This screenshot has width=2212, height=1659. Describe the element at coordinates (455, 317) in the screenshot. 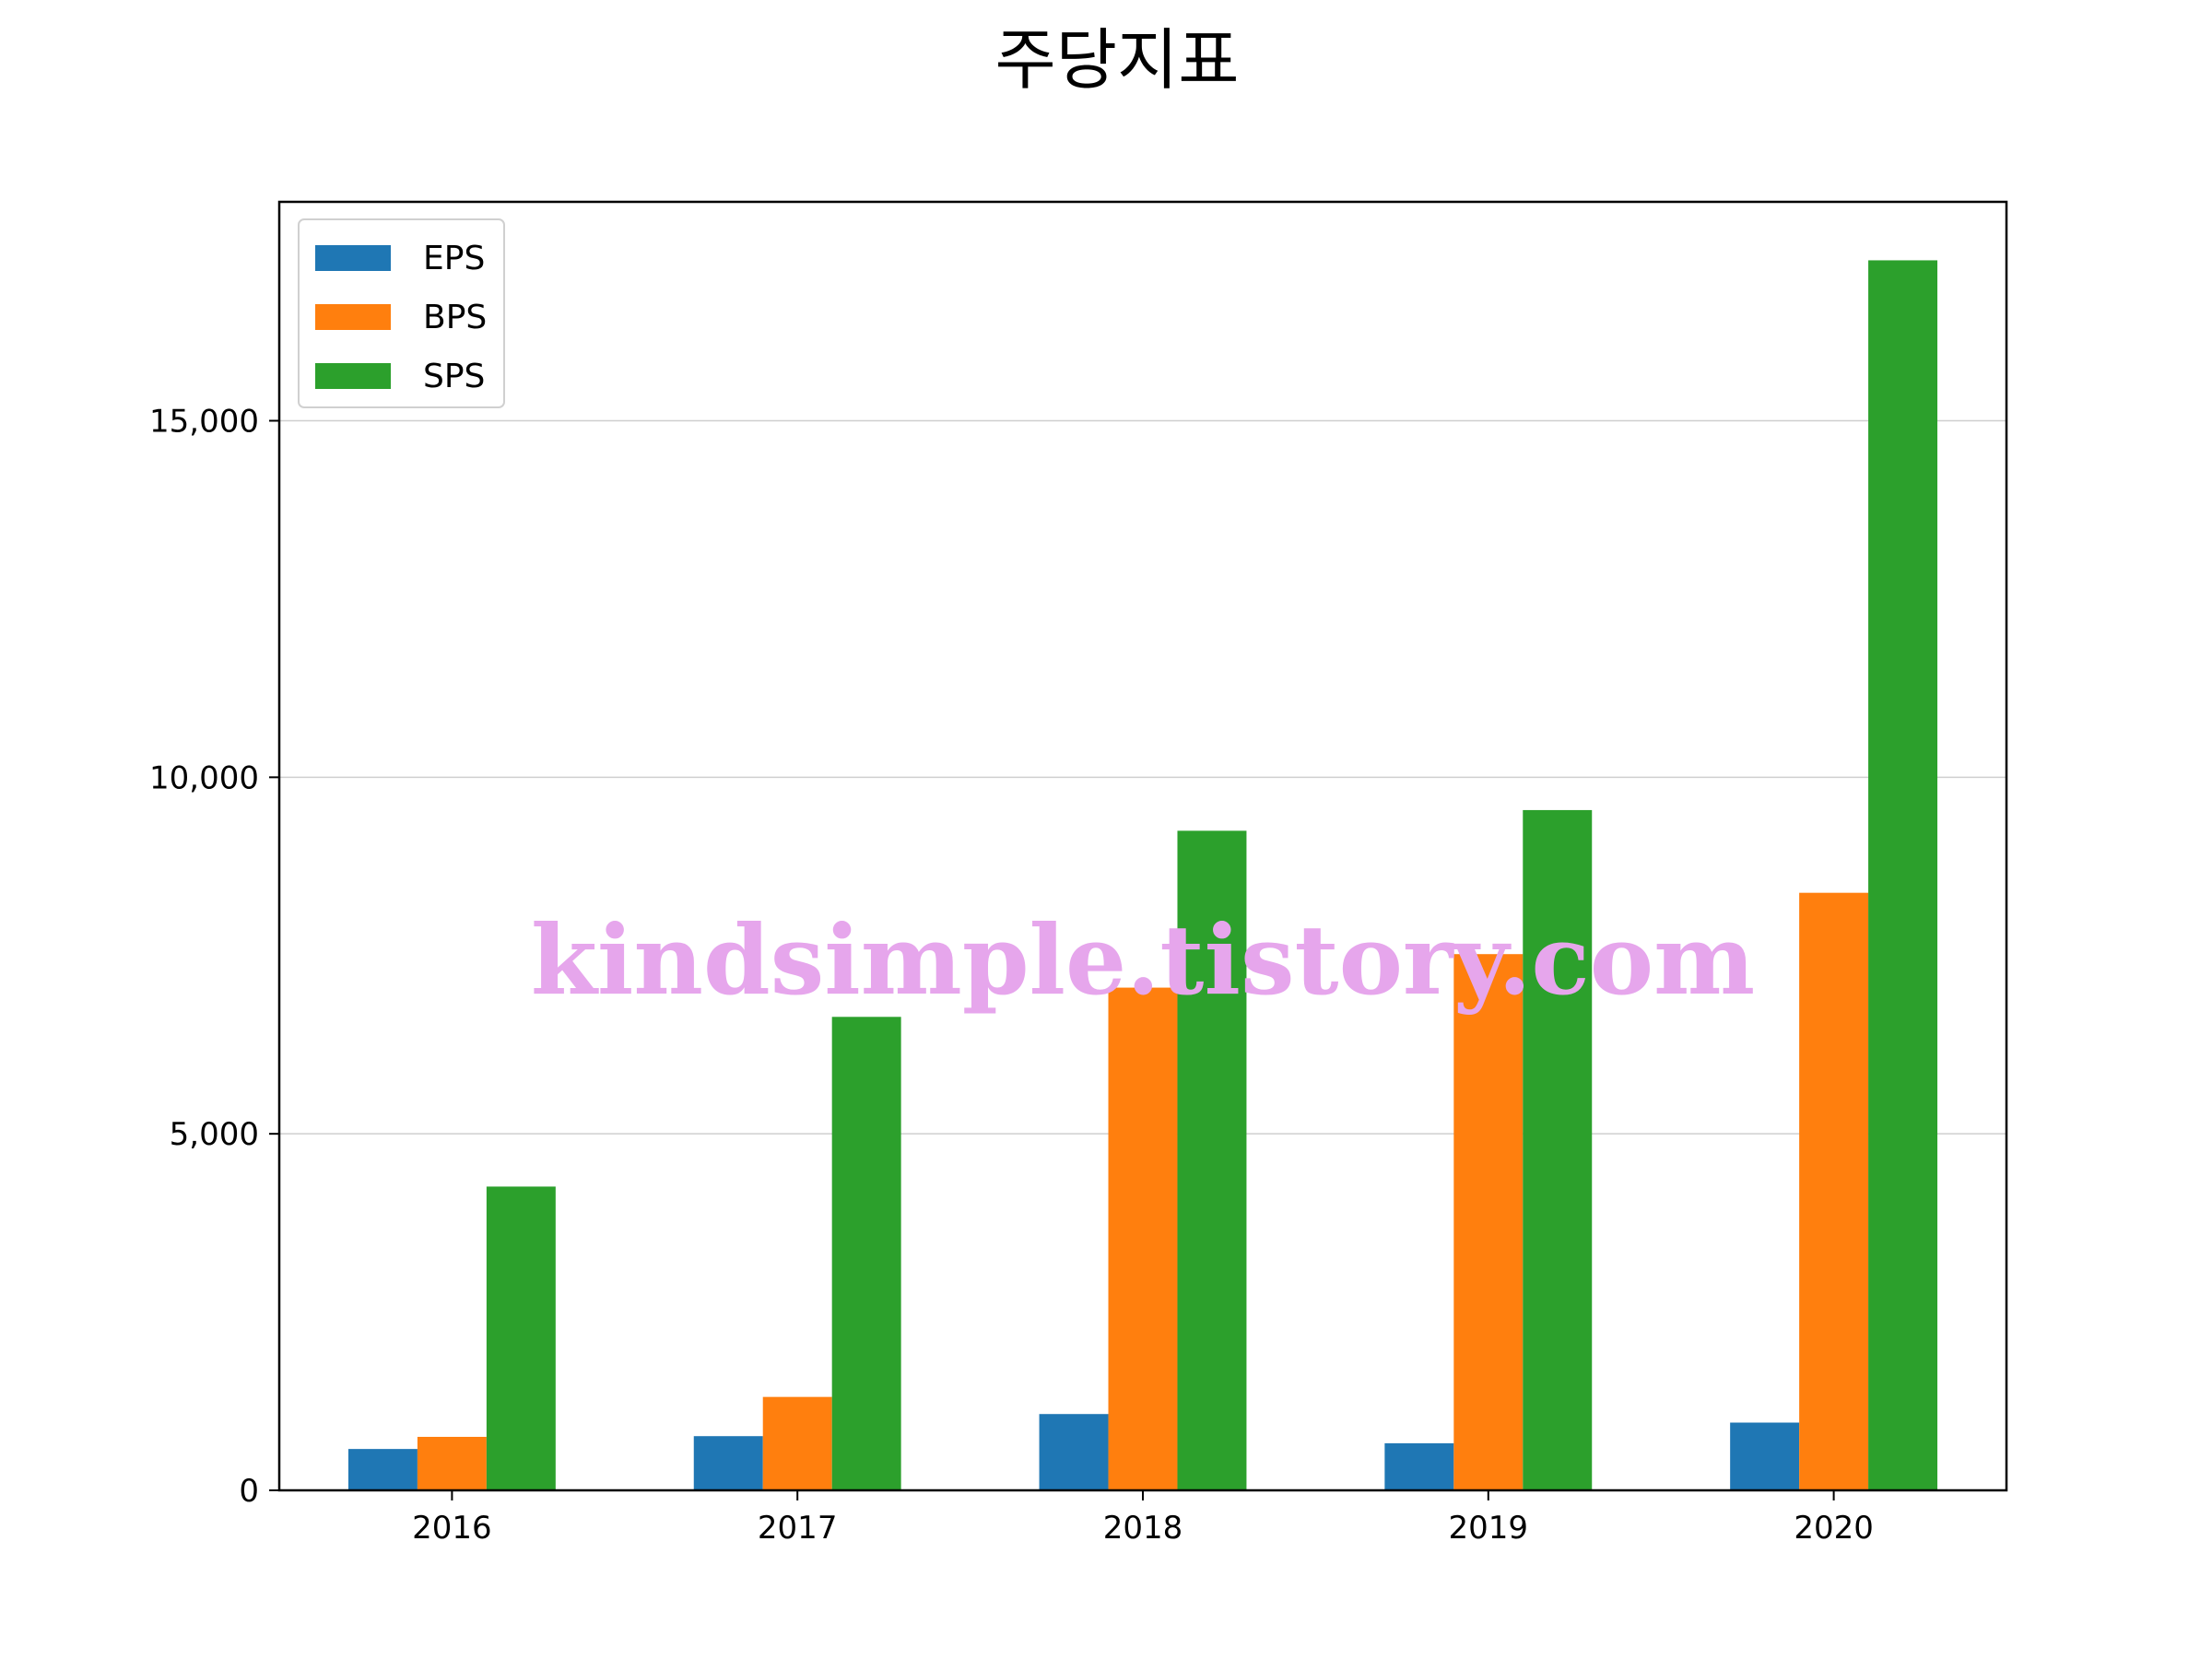

I see `legend-label-bps: BPS` at that location.